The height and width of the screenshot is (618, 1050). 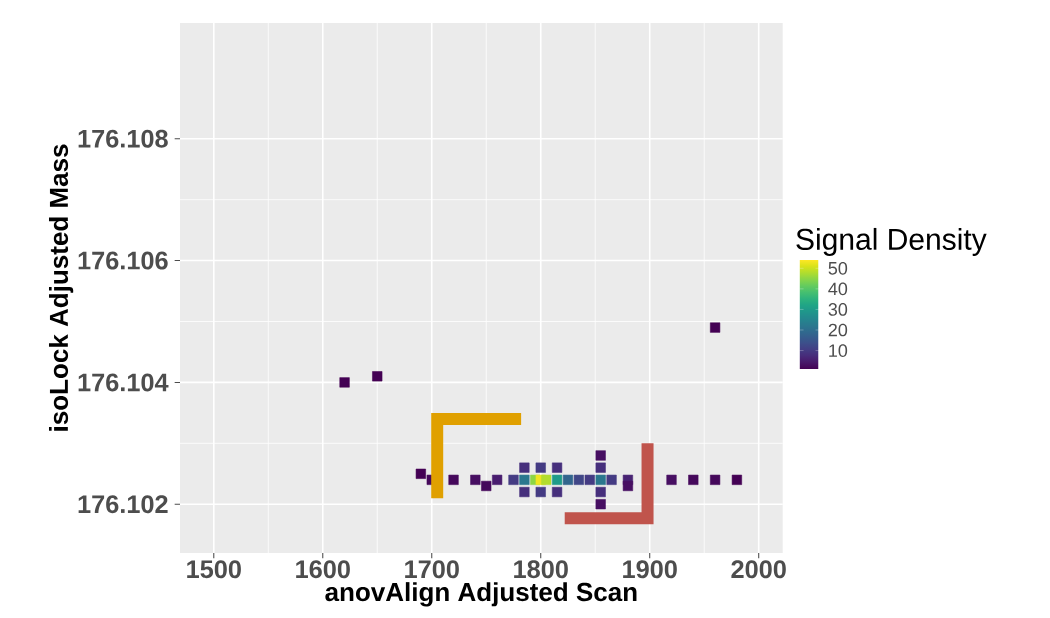 I want to click on x-tick-label: 2000, so click(x=758, y=569).